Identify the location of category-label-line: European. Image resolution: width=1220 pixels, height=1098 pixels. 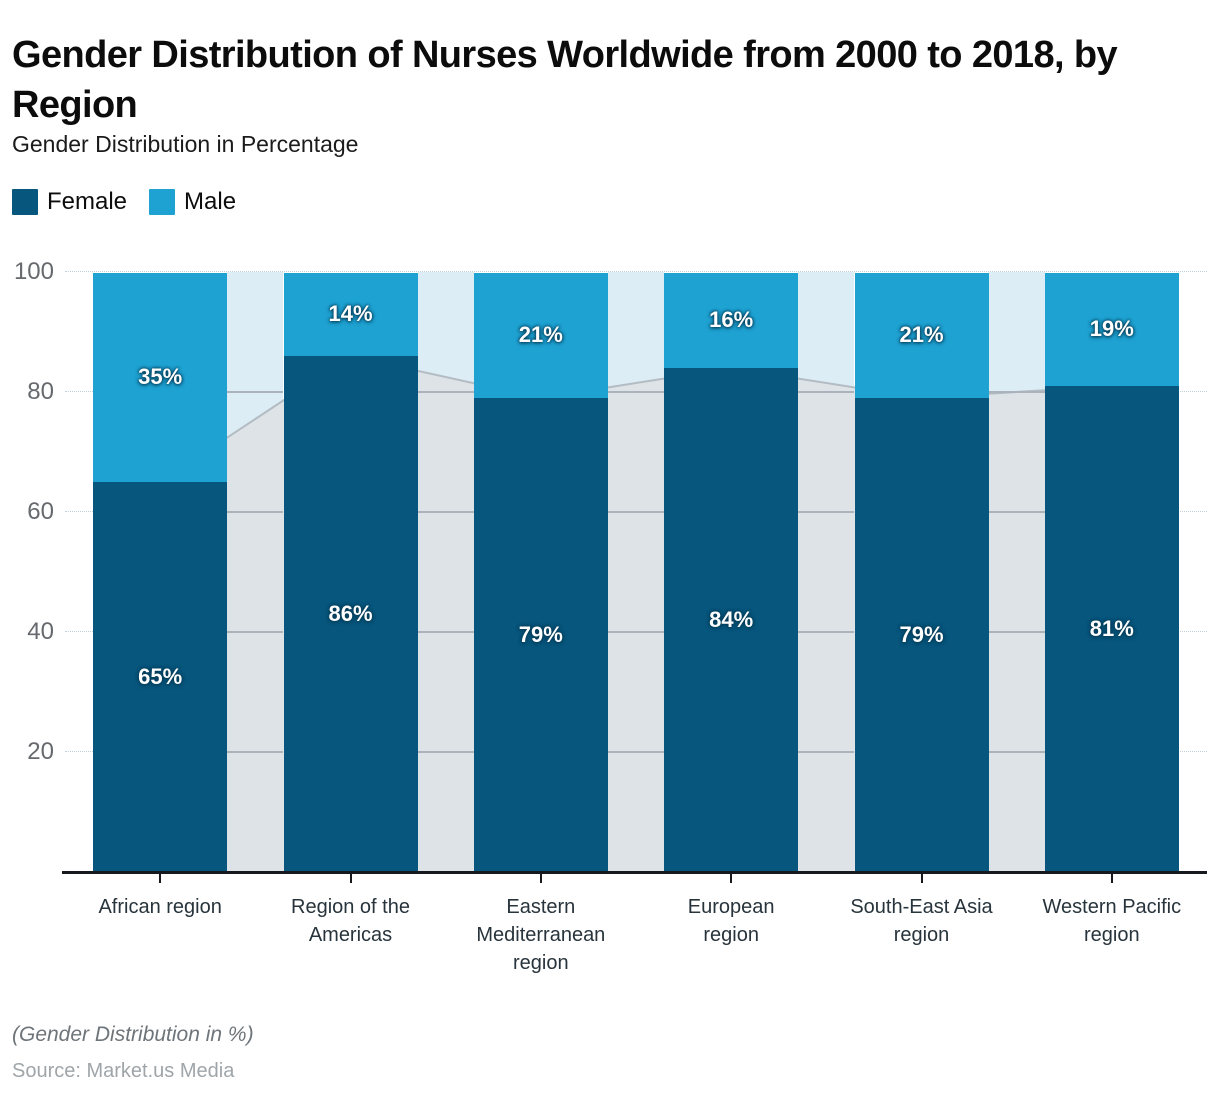
(731, 907).